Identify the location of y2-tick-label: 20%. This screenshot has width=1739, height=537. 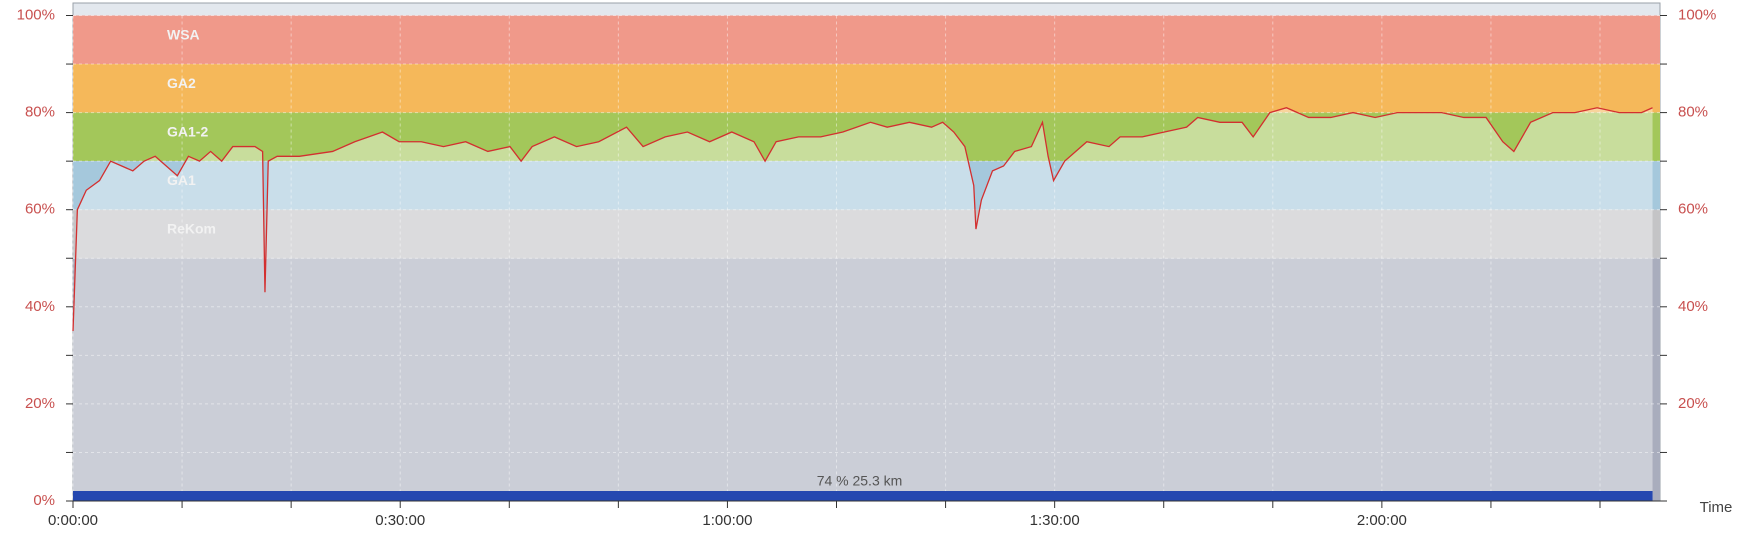
(1693, 403).